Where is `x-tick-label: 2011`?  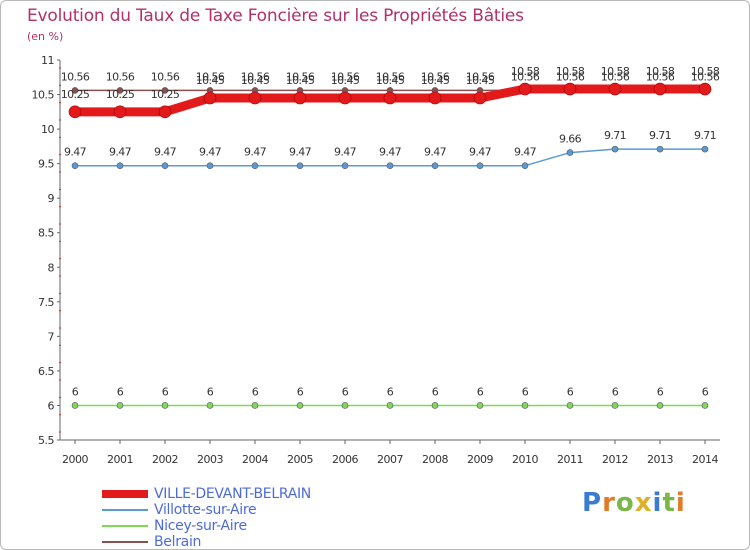
x-tick-label: 2011 is located at coordinates (570, 459).